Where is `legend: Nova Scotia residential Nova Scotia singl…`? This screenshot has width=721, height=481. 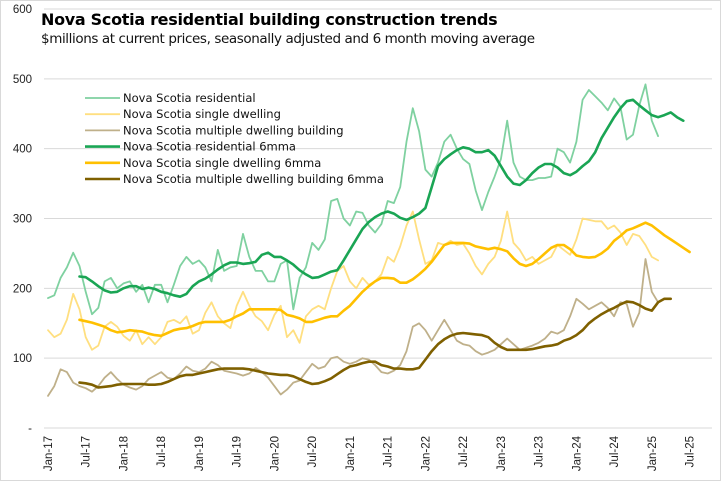
legend: Nova Scotia residential Nova Scotia singl… is located at coordinates (234, 138).